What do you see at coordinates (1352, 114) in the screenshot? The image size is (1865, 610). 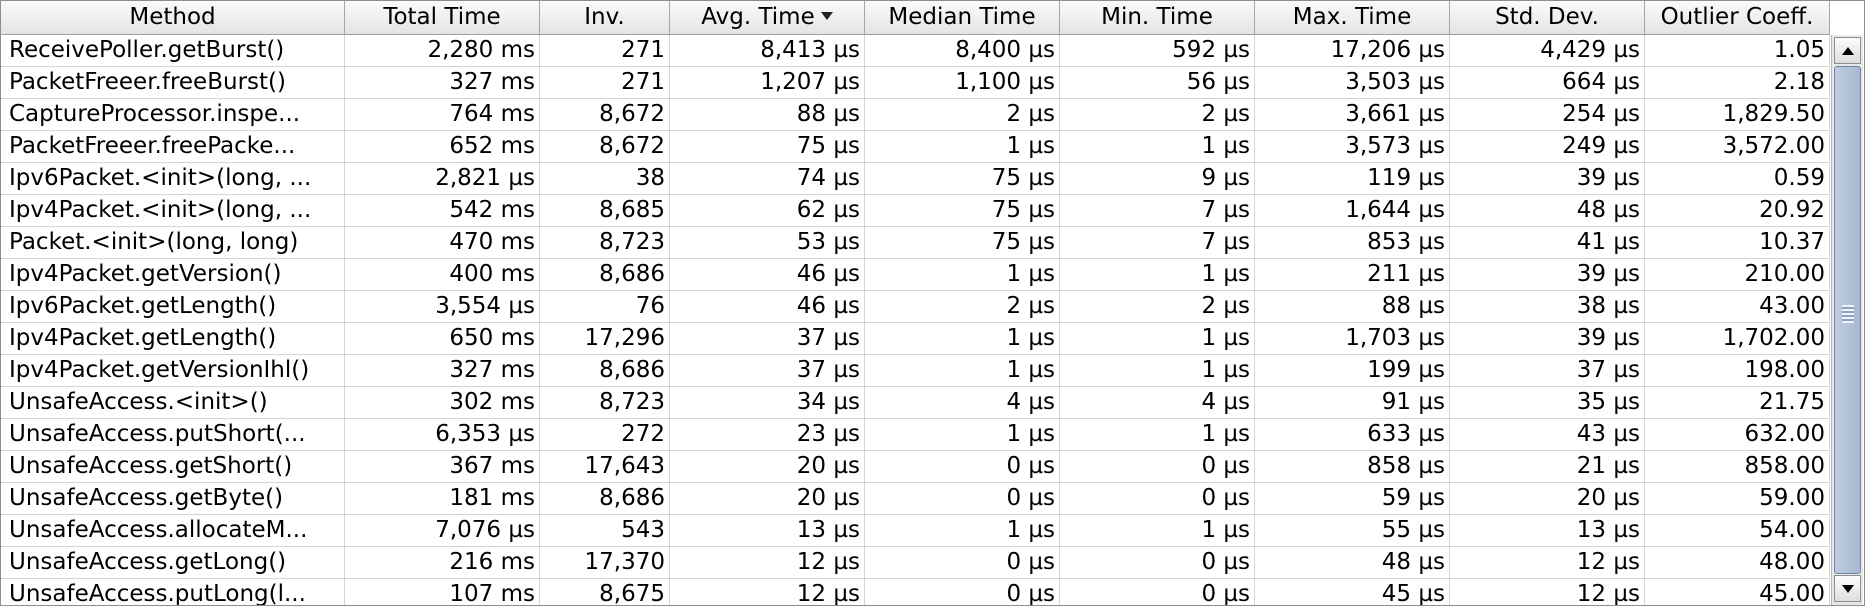 I see `table-cell: 3,661 µs` at bounding box center [1352, 114].